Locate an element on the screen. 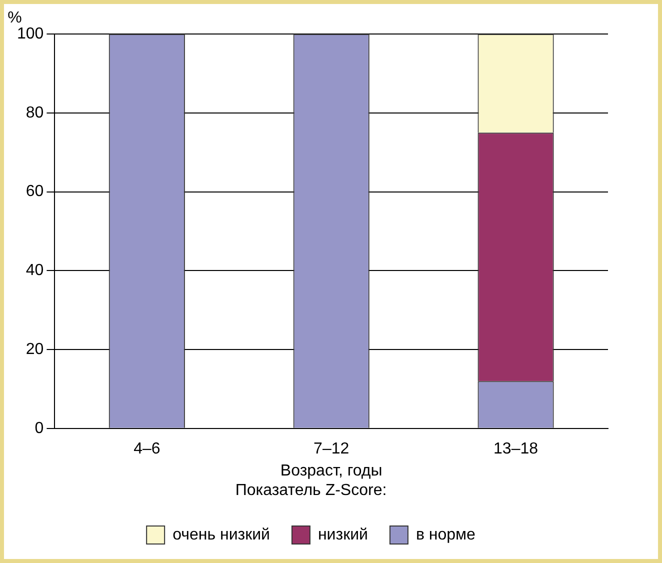 The width and height of the screenshot is (662, 563). x-axis-title: Возраст, годы is located at coordinates (331, 471).